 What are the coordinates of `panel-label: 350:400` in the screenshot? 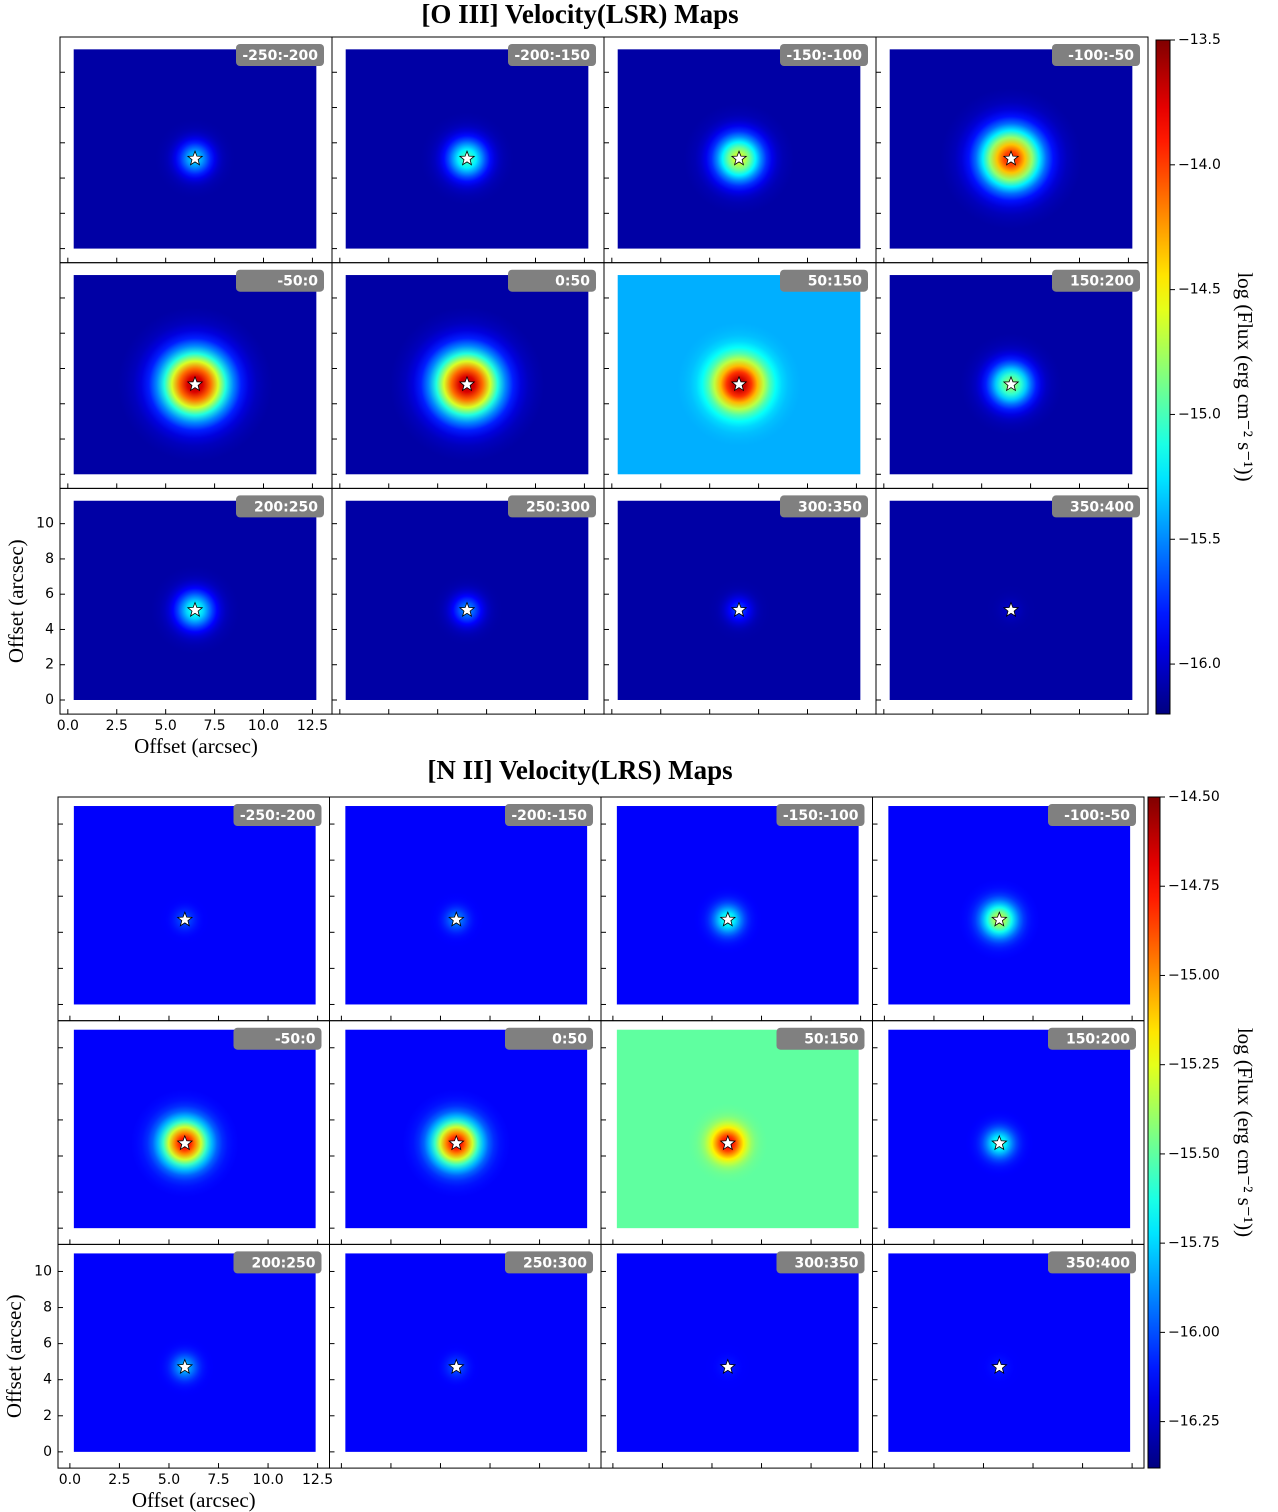 It's located at (1098, 1263).